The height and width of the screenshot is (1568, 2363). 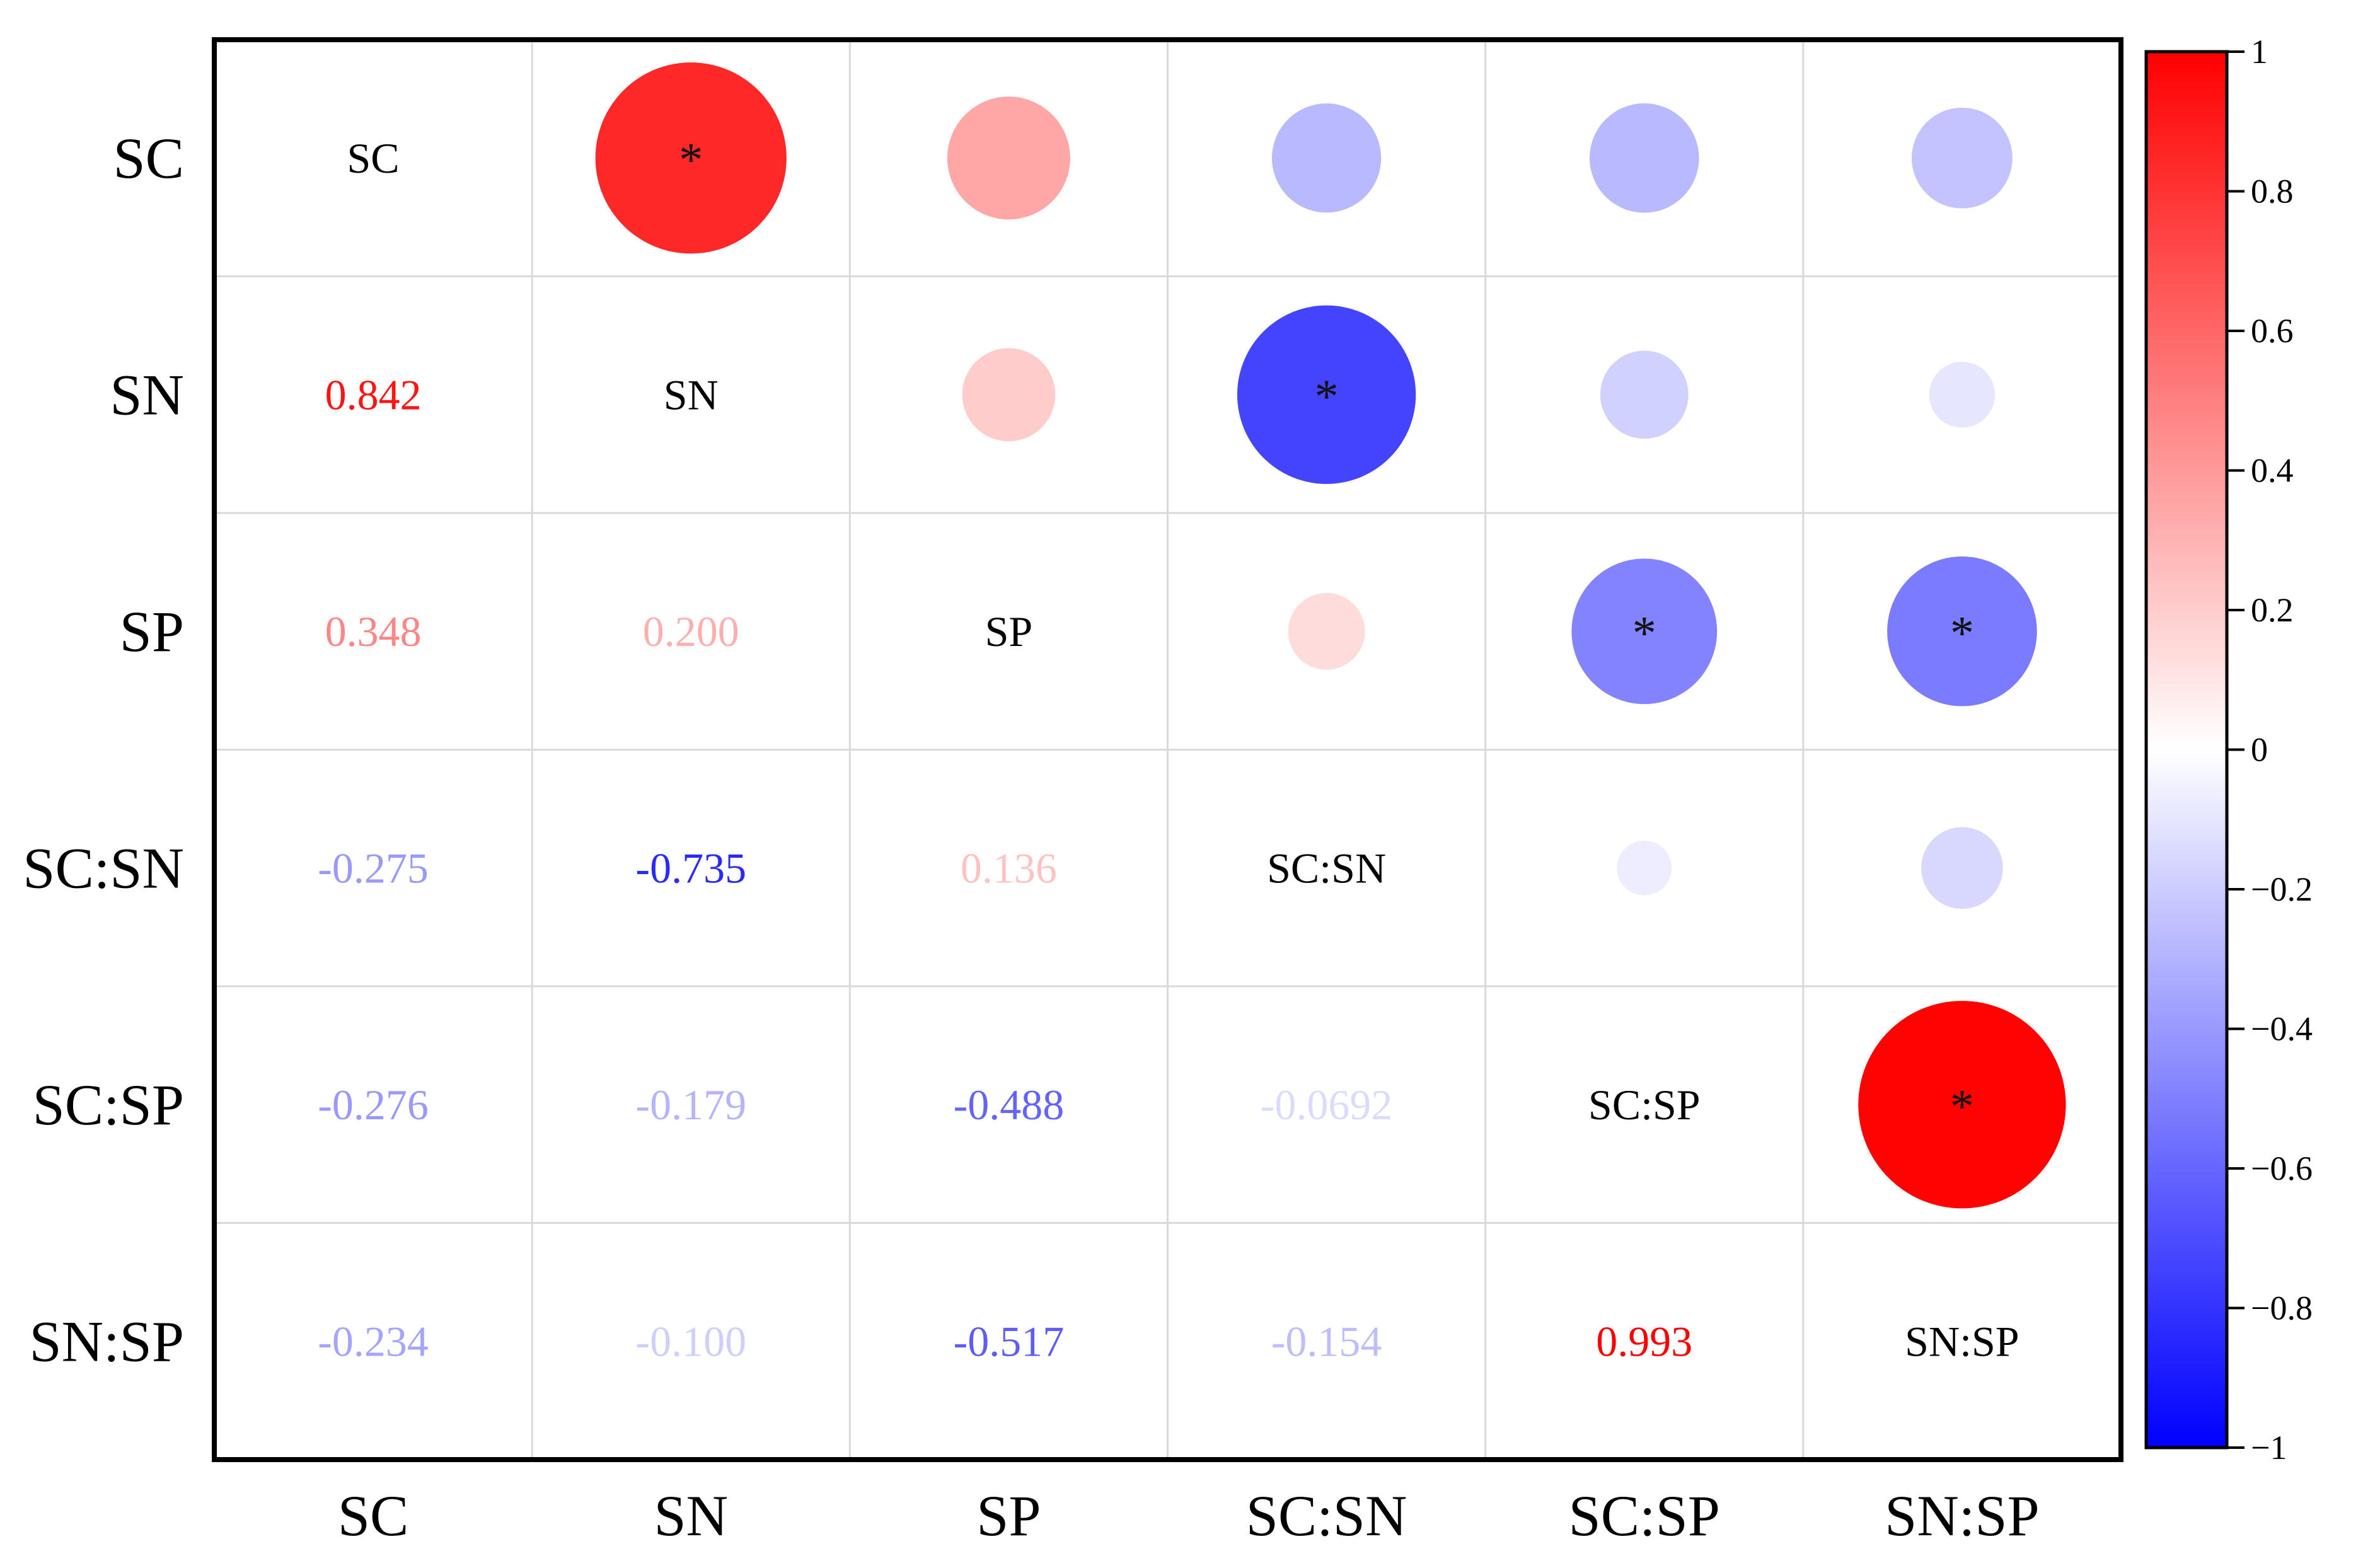 What do you see at coordinates (373, 868) in the screenshot?
I see `coefficient-label-sc-sn-sc: -0.275` at bounding box center [373, 868].